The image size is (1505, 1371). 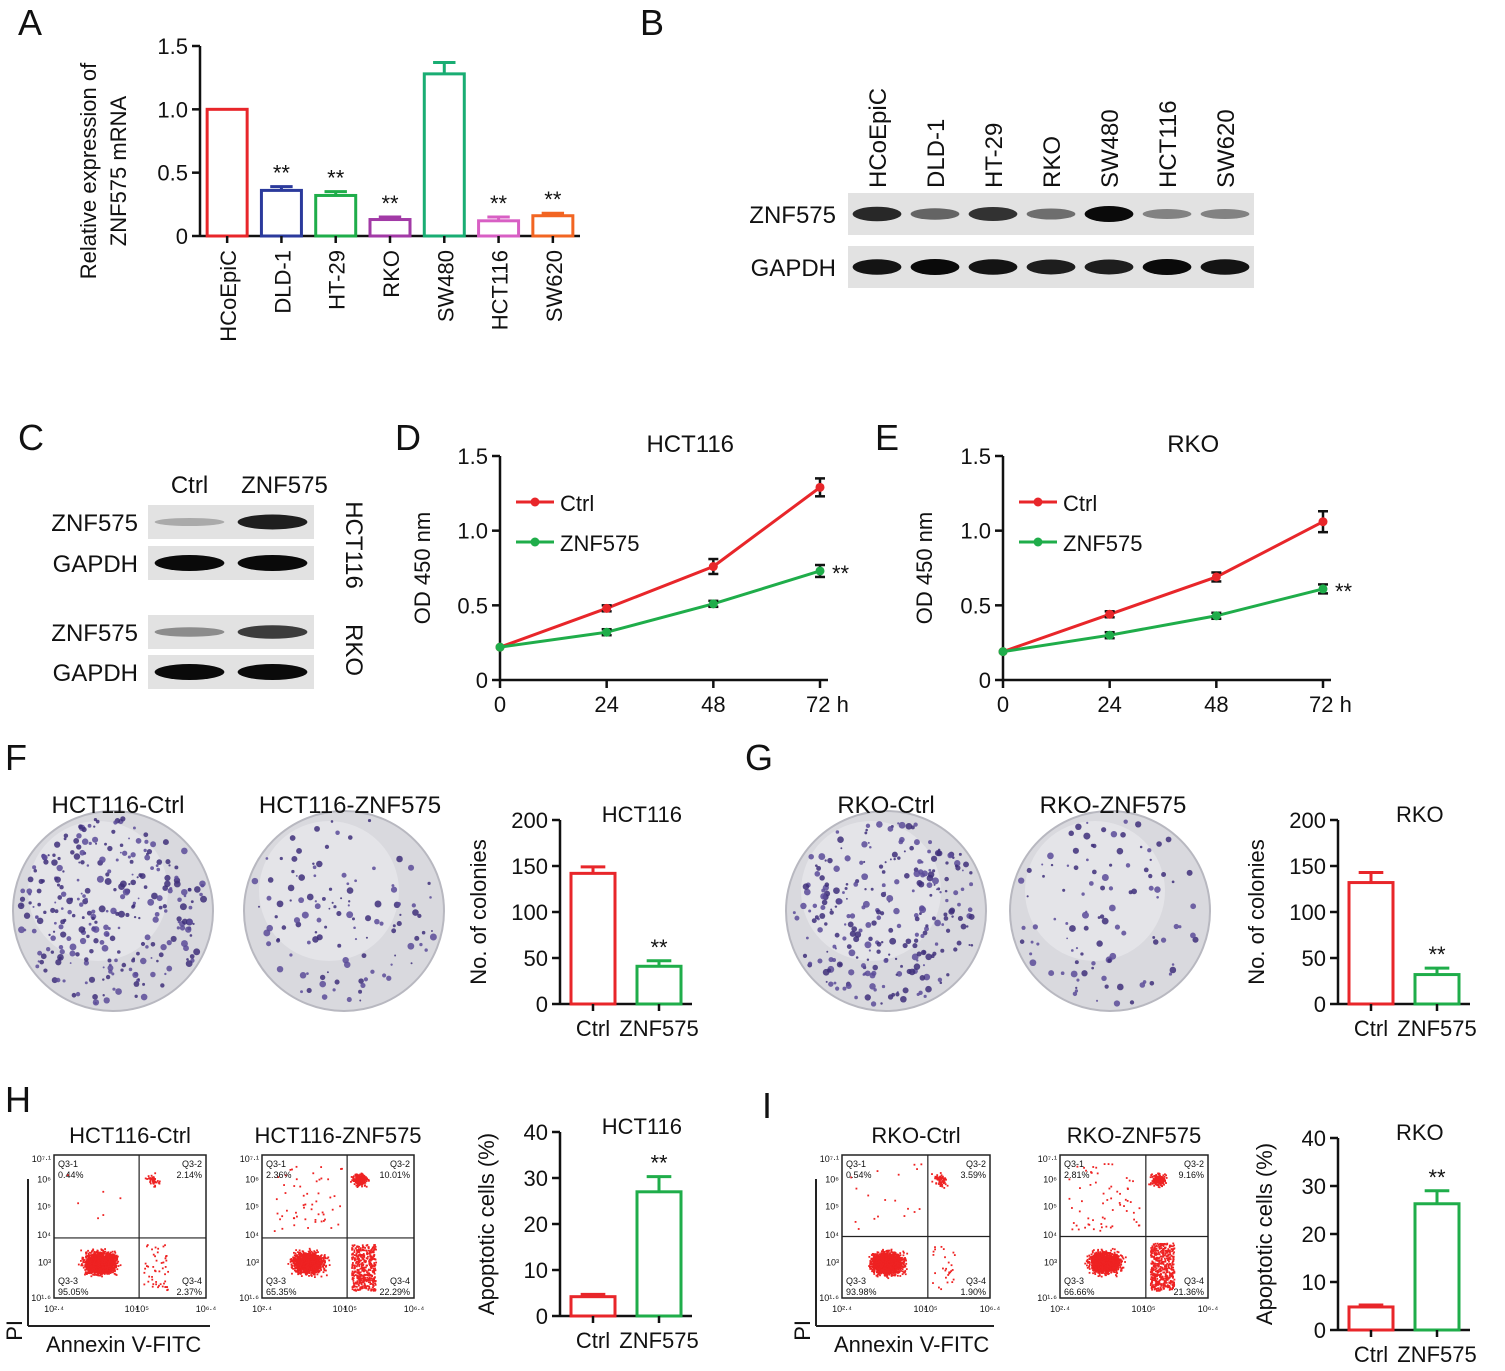 What do you see at coordinates (445, 286) in the screenshot?
I see `x-tick-label: SW480` at bounding box center [445, 286].